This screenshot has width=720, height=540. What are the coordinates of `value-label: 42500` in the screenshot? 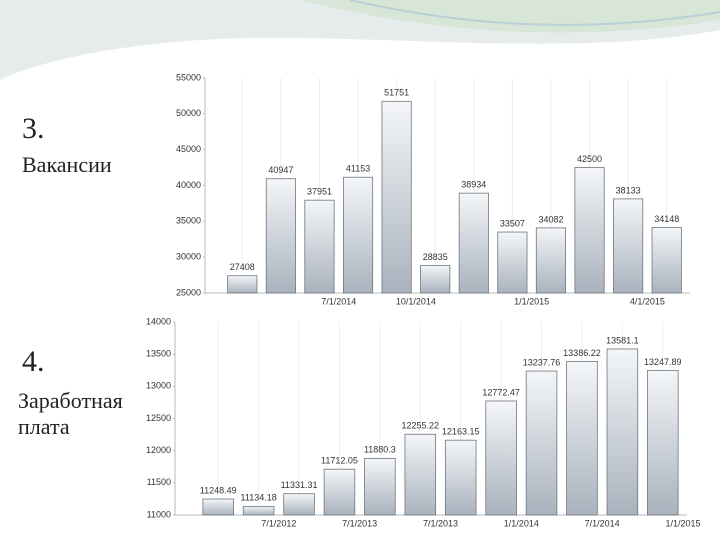 It's located at (589, 159).